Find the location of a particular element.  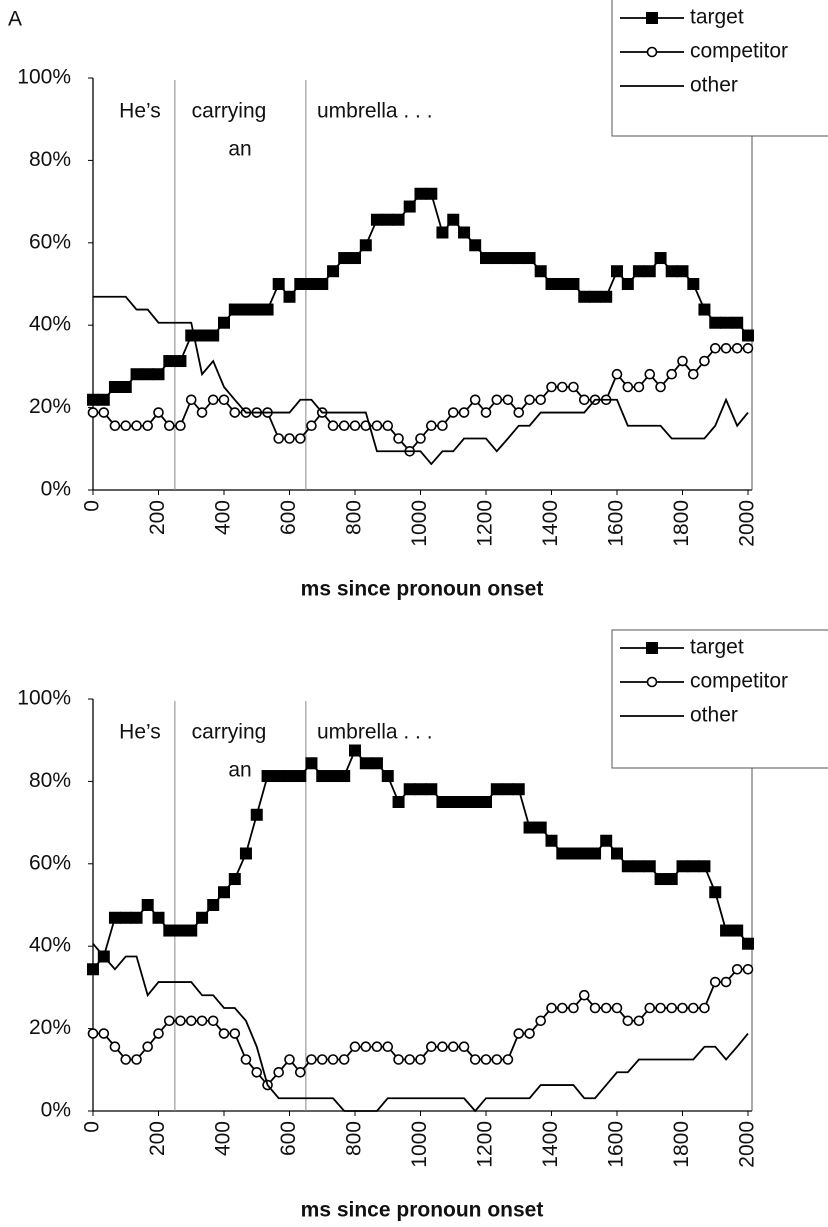

x-tick-label: 1200 is located at coordinates (485, 523).